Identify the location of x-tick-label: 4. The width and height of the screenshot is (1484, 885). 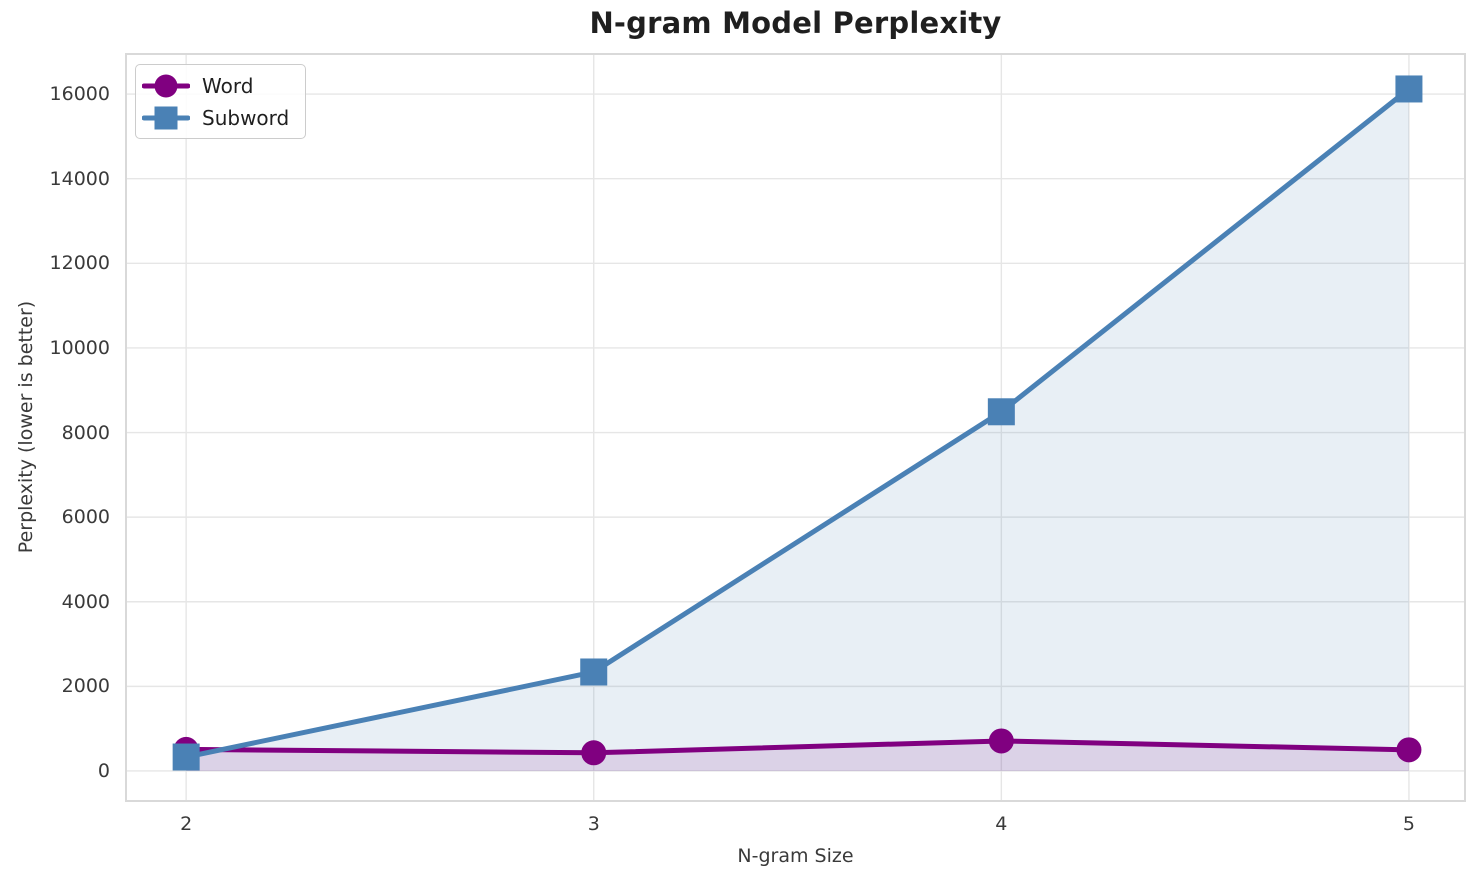
(1001, 824).